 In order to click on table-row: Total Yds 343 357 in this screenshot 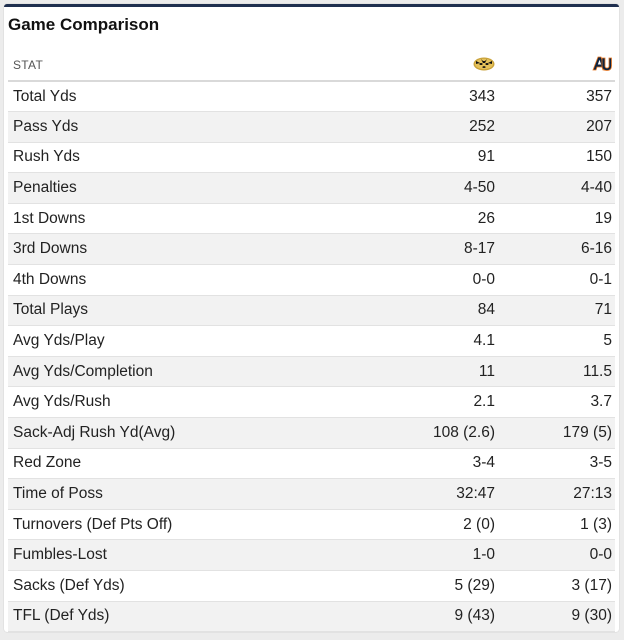, I will do `click(311, 97)`.